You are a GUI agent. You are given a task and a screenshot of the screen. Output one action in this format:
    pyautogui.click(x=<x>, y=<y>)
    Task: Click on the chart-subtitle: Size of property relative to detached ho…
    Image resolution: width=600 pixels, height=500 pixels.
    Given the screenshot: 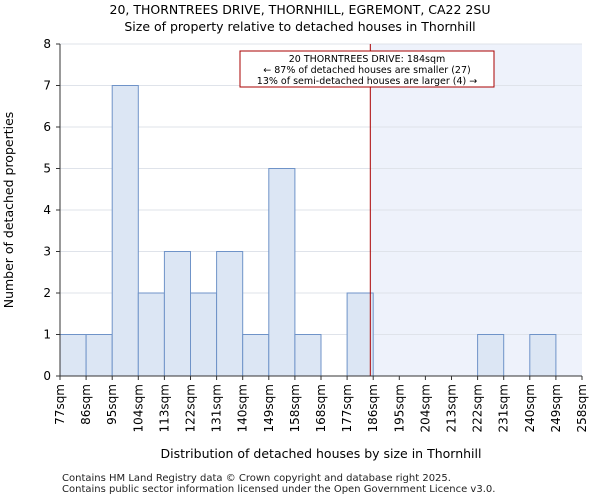 What is the action you would take?
    pyautogui.click(x=300, y=26)
    